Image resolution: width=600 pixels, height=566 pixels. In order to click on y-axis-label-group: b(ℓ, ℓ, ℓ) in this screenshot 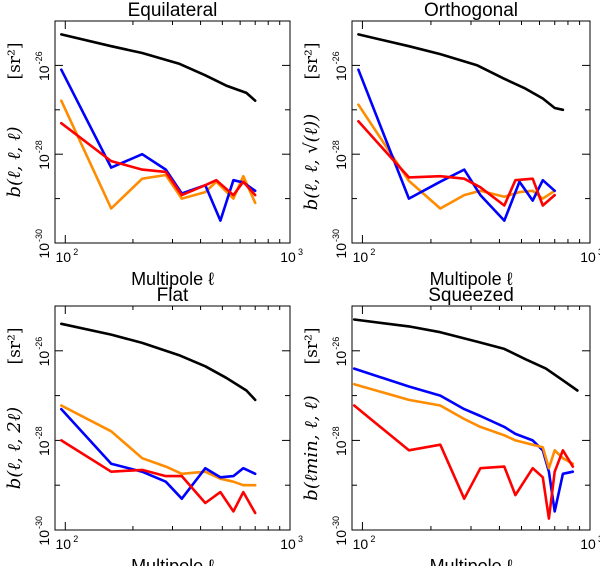, I will do `click(14, 162)`.